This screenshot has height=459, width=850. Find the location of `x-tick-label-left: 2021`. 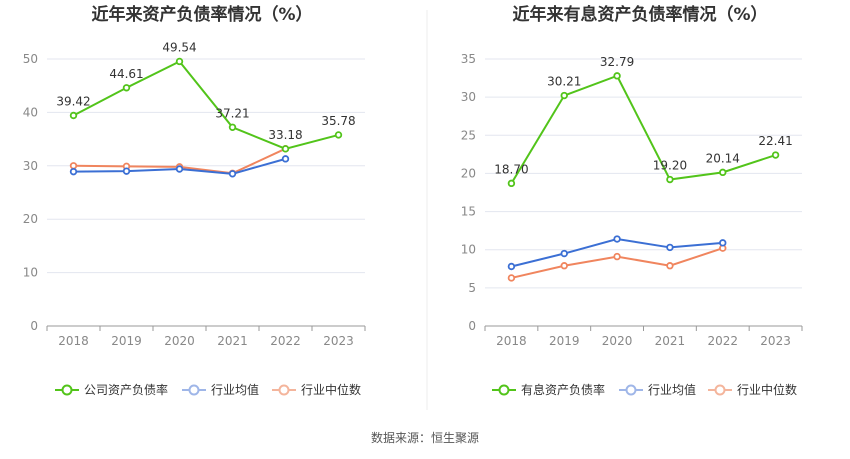

x-tick-label-left: 2021 is located at coordinates (232, 341).